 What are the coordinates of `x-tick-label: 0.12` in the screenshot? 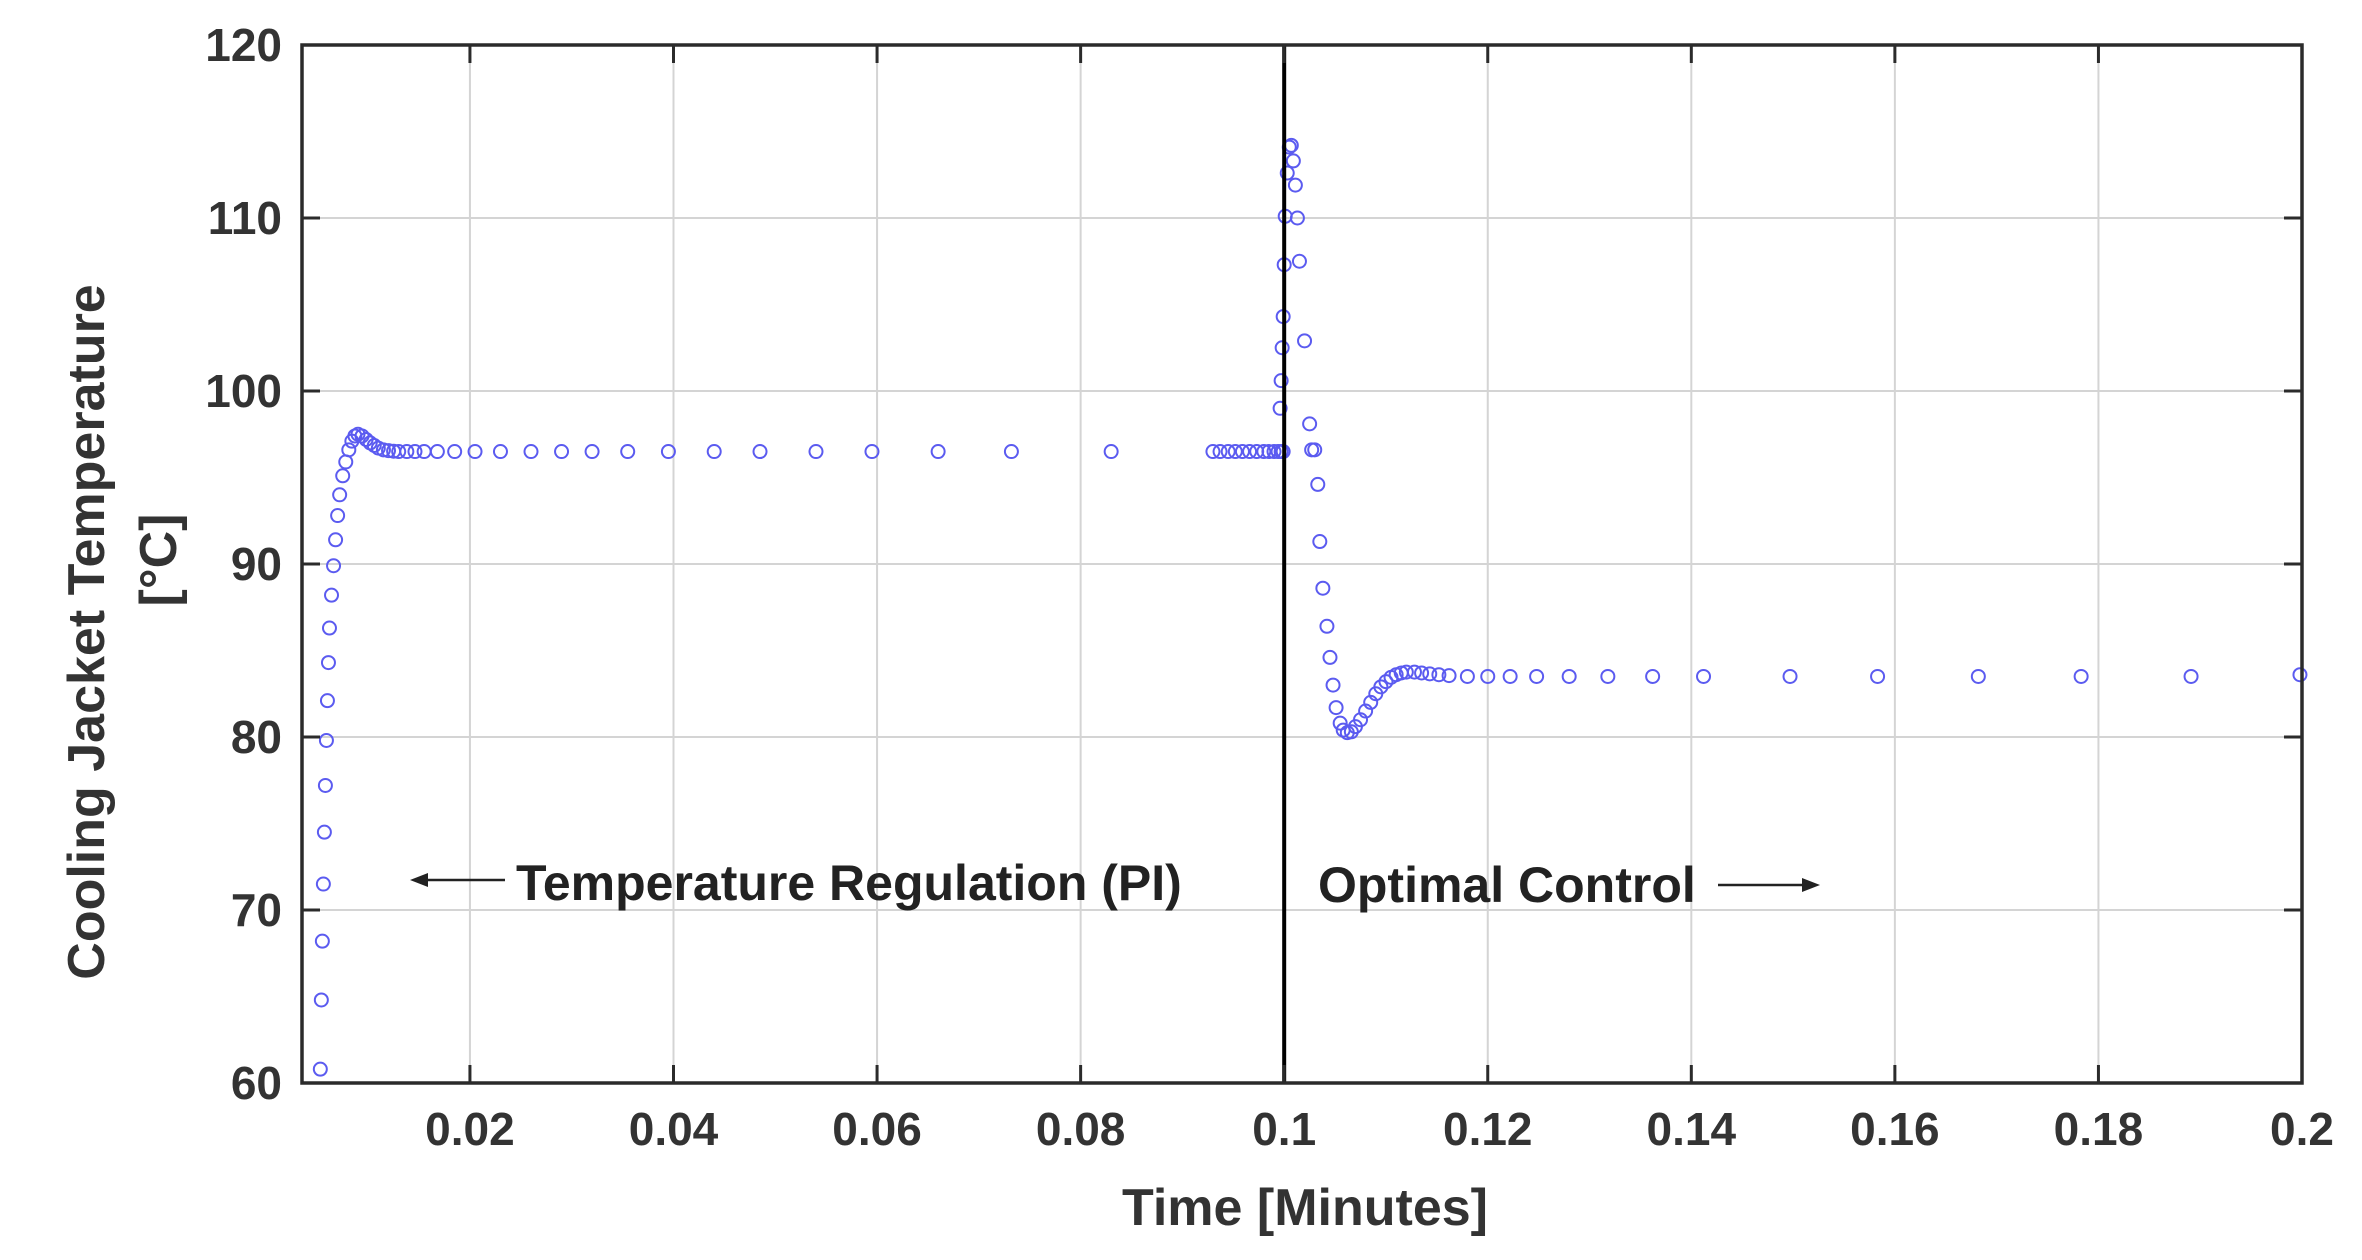 It's located at (1488, 1129).